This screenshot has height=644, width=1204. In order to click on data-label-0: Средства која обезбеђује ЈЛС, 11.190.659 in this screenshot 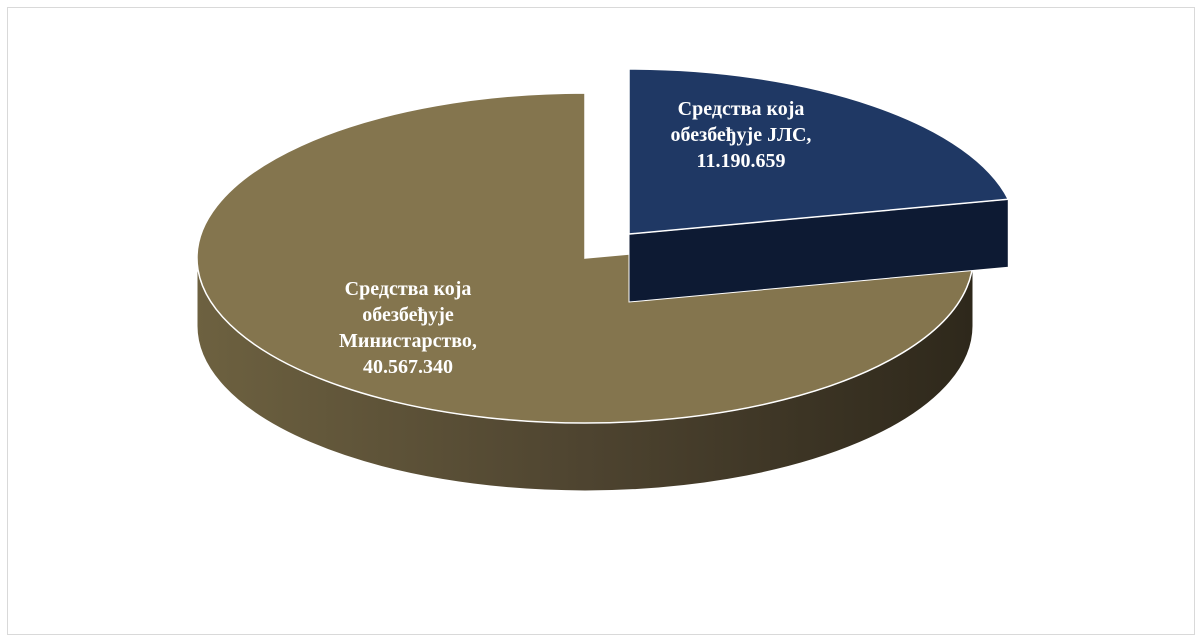, I will do `click(741, 135)`.